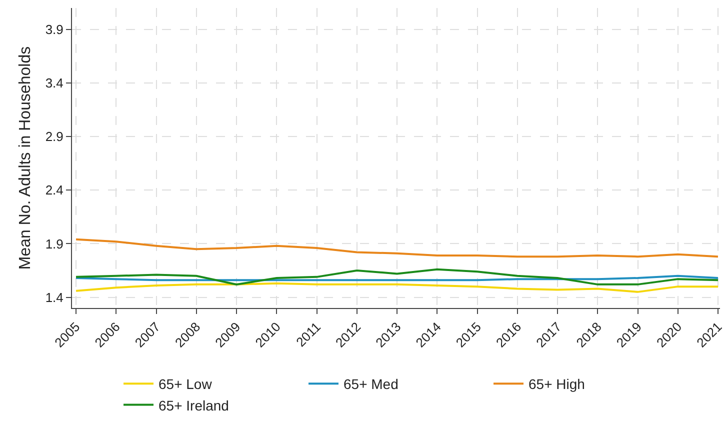 The height and width of the screenshot is (427, 726). I want to click on y-tick-label: 3.4, so click(54, 83).